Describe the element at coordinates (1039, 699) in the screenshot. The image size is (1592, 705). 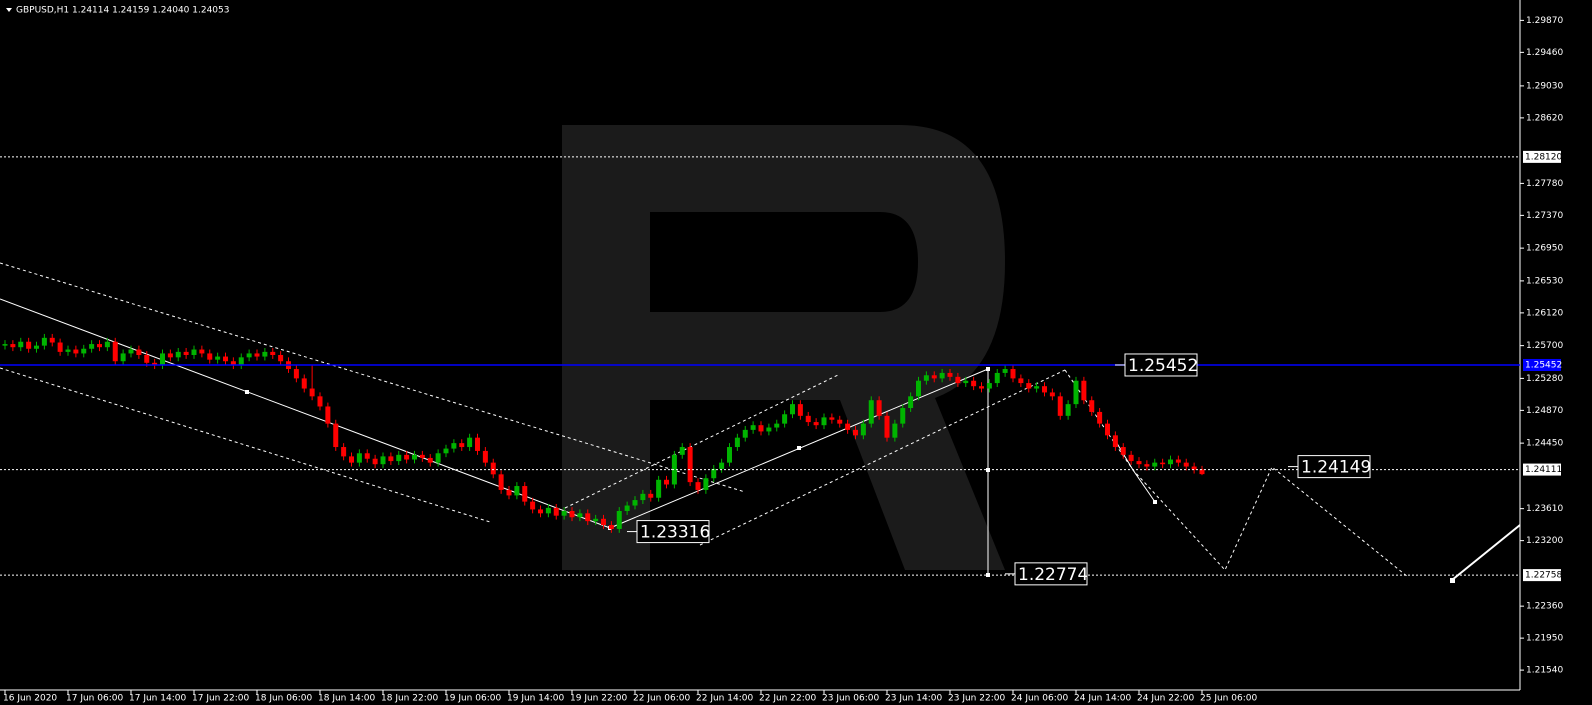
I see `x-tick-label: 24 Jun 06:00` at that location.